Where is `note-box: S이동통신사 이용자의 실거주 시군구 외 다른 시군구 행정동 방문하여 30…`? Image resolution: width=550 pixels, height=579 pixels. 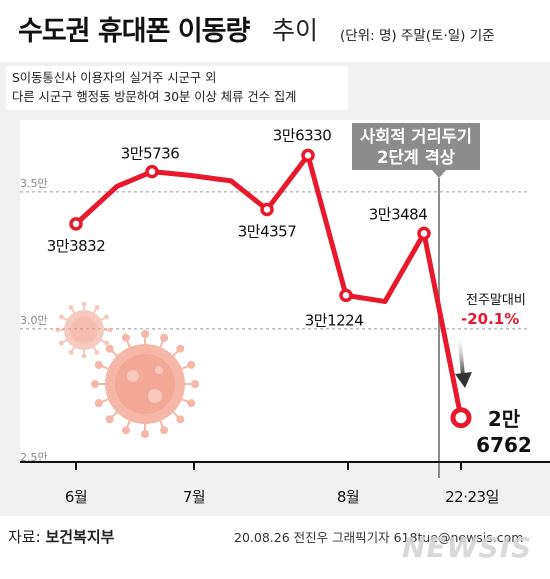 note-box: S이동통신사 이용자의 실거주 시군구 외 다른 시군구 행정동 방문하여 30… is located at coordinates (177, 88).